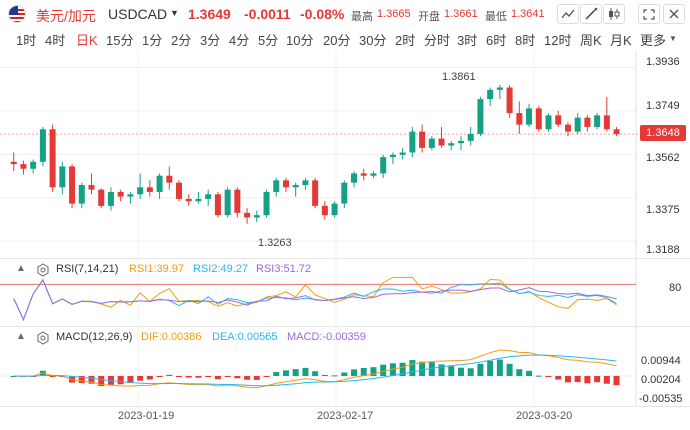 Image resolution: width=690 pixels, height=430 pixels. I want to click on tab-6h: 6时, so click(496, 40).